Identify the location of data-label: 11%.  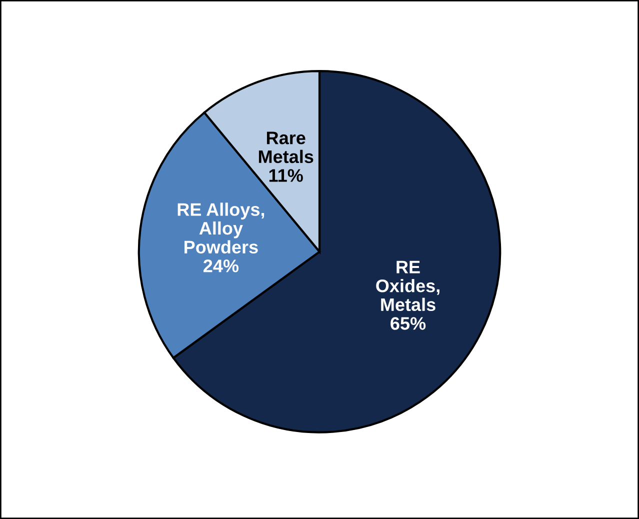
(286, 175).